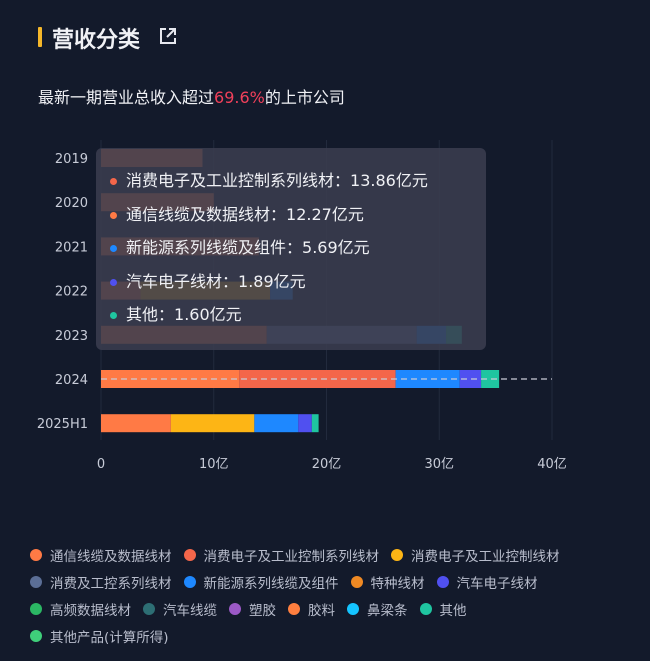  Describe the element at coordinates (96, 40) in the screenshot. I see `page-title: 营收分类` at that location.